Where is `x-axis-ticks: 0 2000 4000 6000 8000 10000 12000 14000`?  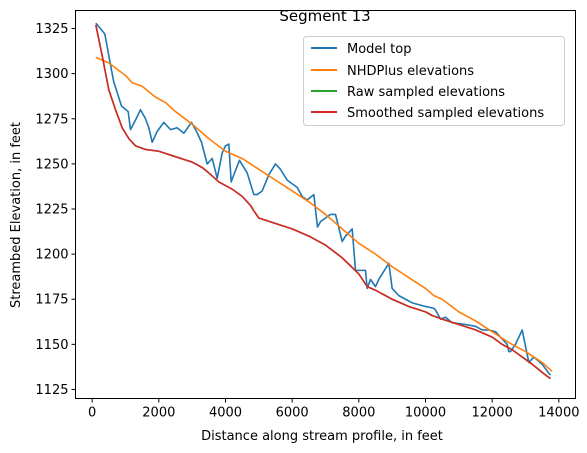 x-axis-ticks: 0 2000 4000 6000 8000 10000 12000 14000 is located at coordinates (334, 409).